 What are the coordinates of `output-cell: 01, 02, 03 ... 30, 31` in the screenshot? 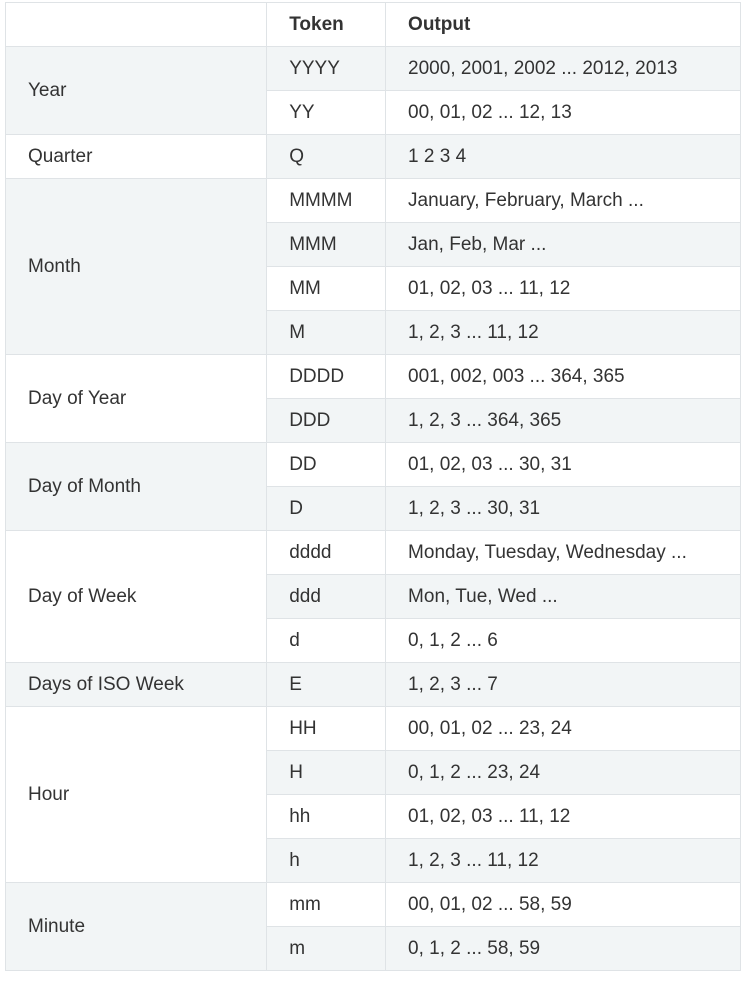 It's located at (563, 464).